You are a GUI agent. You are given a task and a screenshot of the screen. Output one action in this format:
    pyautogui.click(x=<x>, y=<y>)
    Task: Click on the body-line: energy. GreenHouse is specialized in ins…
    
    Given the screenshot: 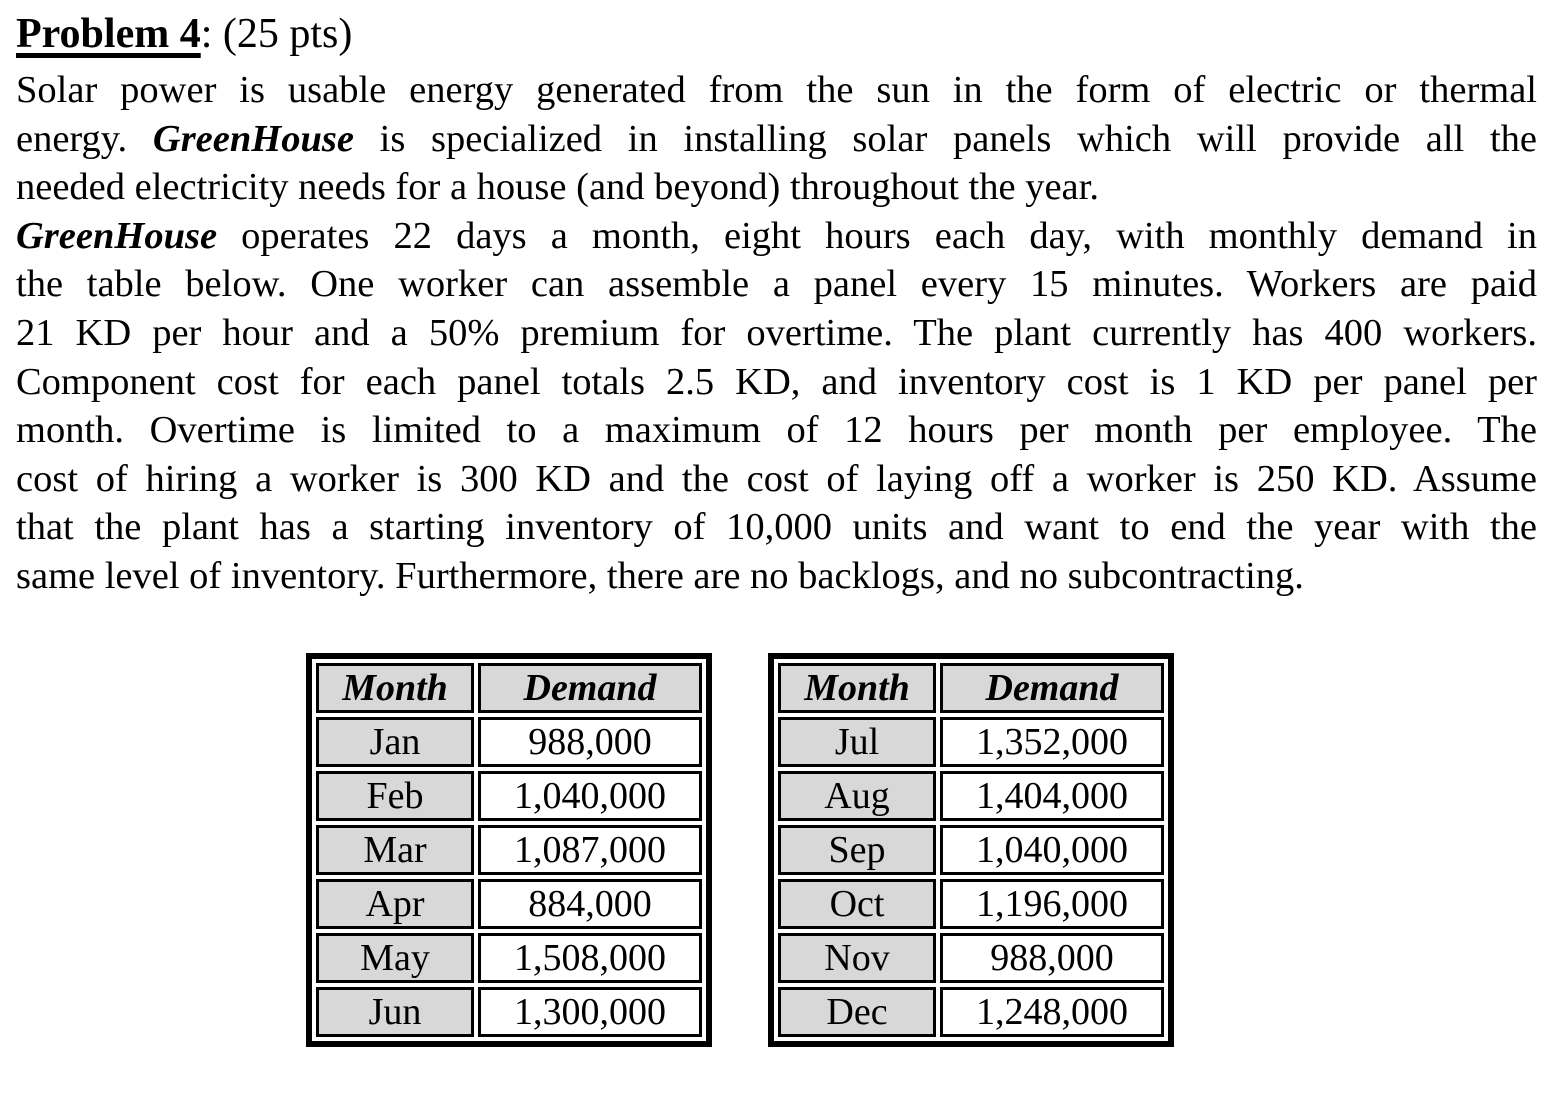 What is the action you would take?
    pyautogui.click(x=776, y=139)
    